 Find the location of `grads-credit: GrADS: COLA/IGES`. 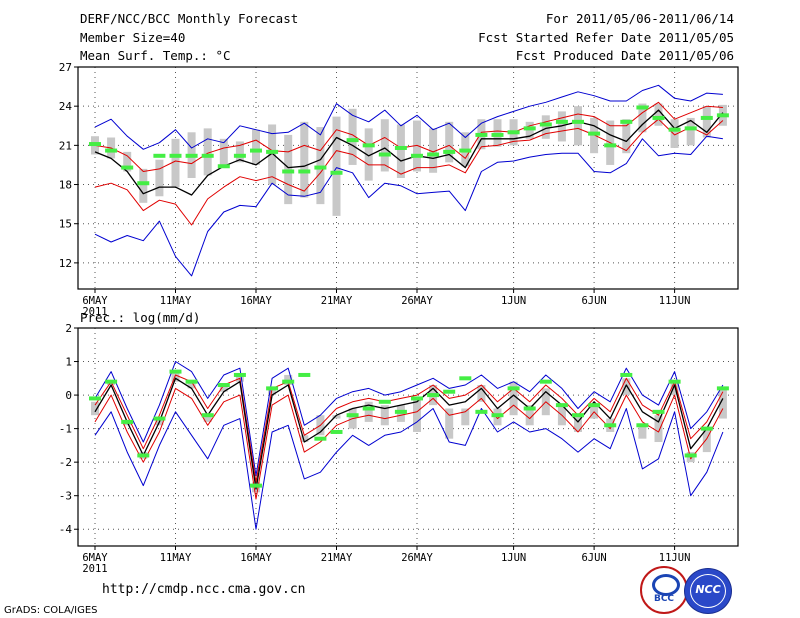

grads-credit: GrADS: COLA/IGES is located at coordinates (51, 610).